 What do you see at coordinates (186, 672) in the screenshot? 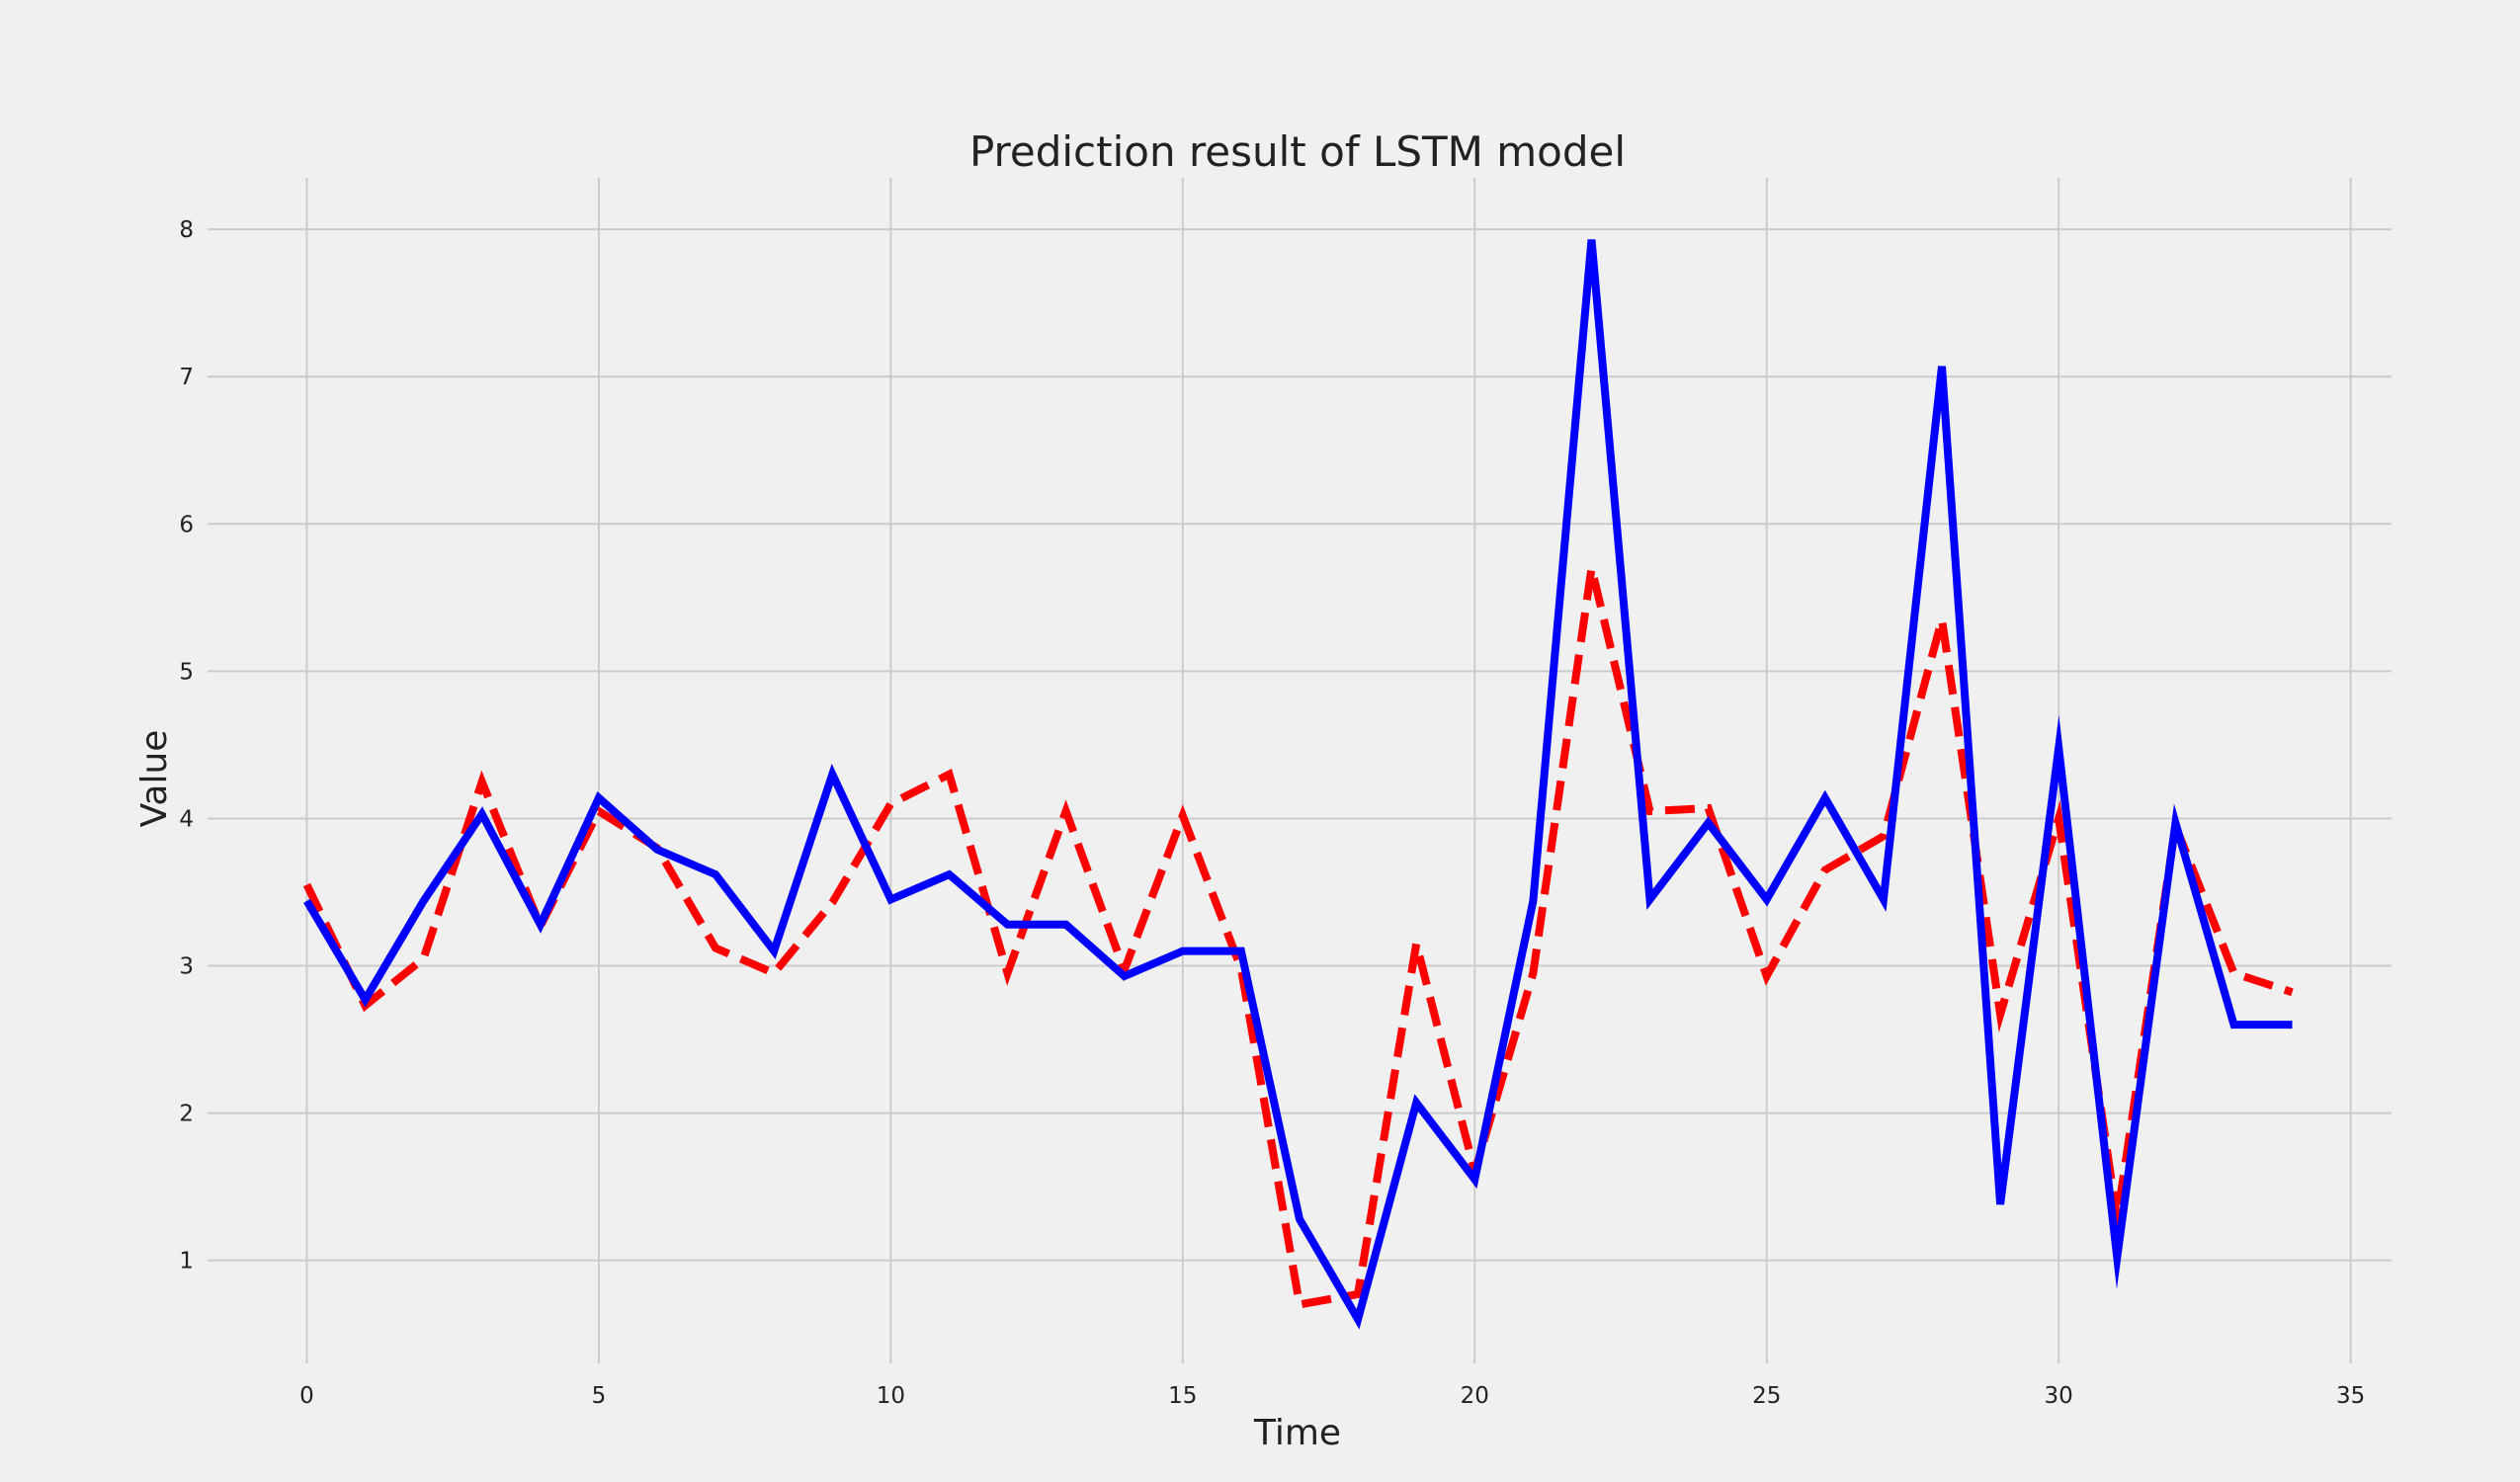
I see `y-tick-label: 5` at bounding box center [186, 672].